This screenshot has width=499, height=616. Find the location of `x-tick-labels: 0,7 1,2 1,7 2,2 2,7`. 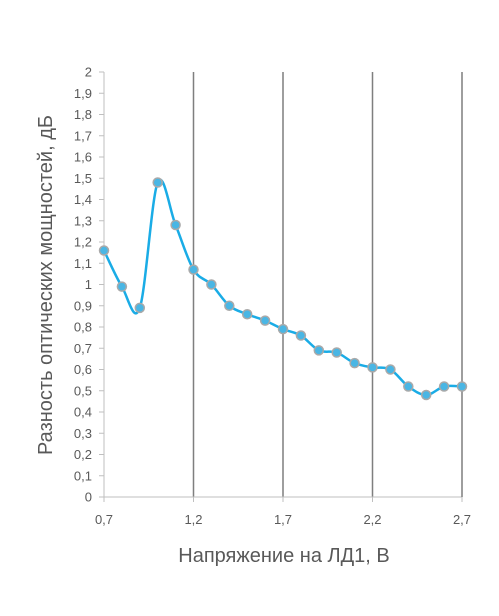

x-tick-labels: 0,7 1,2 1,7 2,2 2,7 is located at coordinates (283, 519).